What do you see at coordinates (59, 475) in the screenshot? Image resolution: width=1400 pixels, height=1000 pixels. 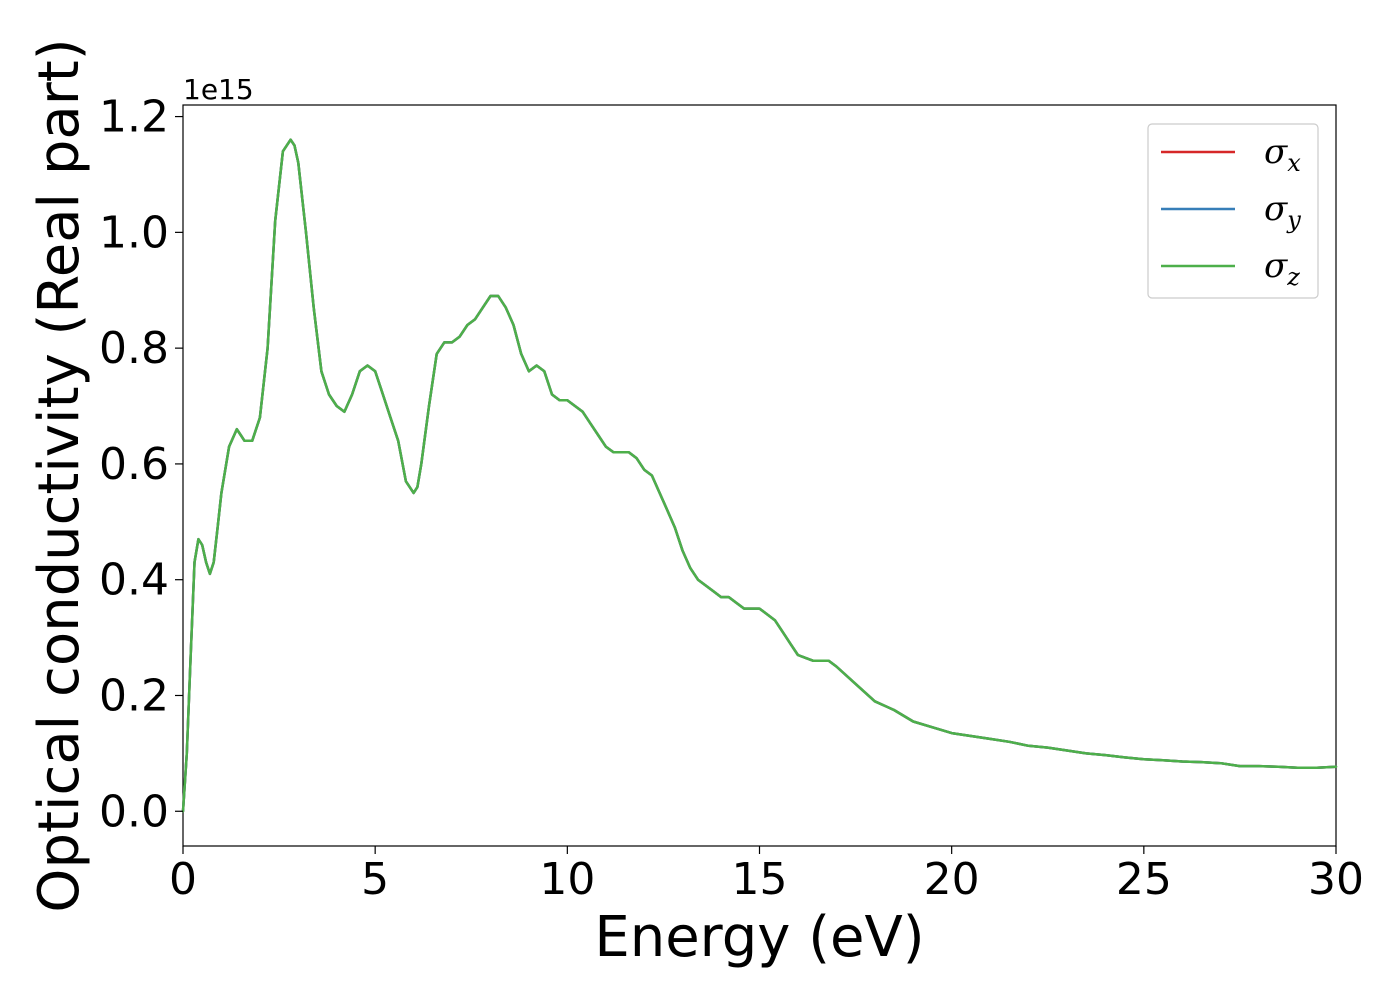 I see `y-axis-title: Optical conductivity (Real part)` at bounding box center [59, 475].